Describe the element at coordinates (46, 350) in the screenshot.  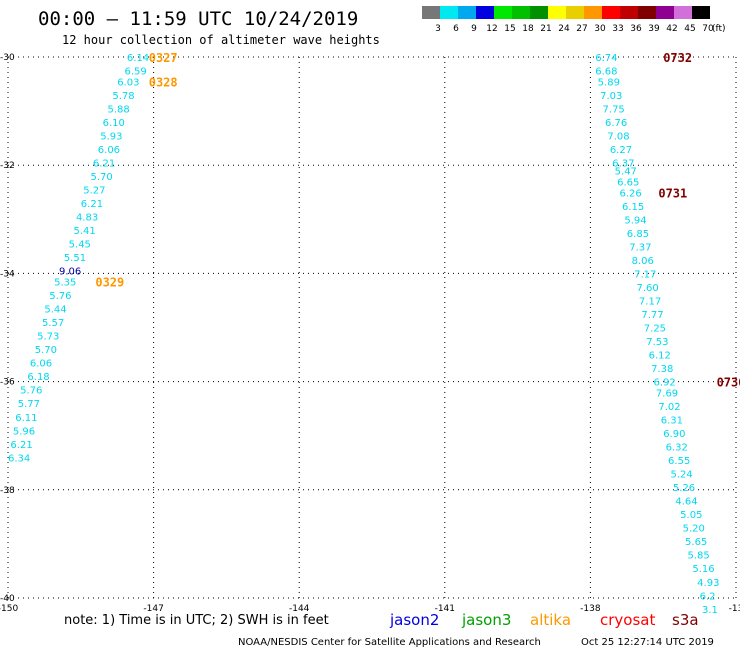
I see `wave-height-label: 5.70` at that location.